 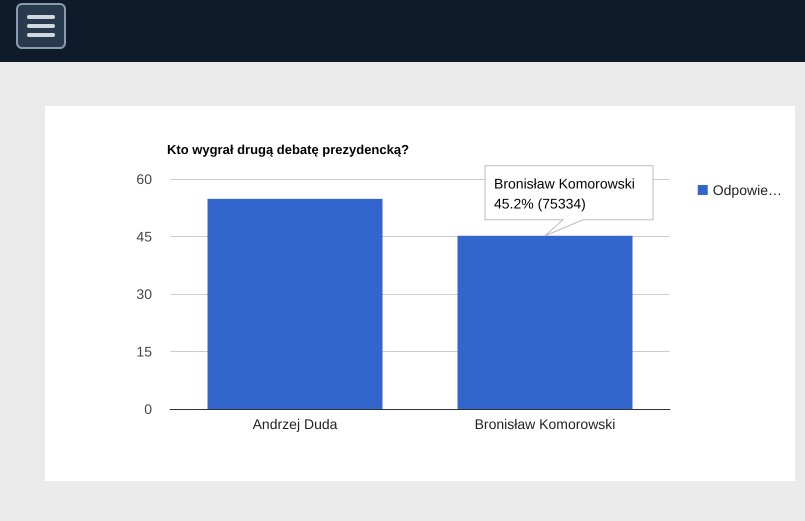 What do you see at coordinates (144, 294) in the screenshot?
I see `y-tick-label: 30` at bounding box center [144, 294].